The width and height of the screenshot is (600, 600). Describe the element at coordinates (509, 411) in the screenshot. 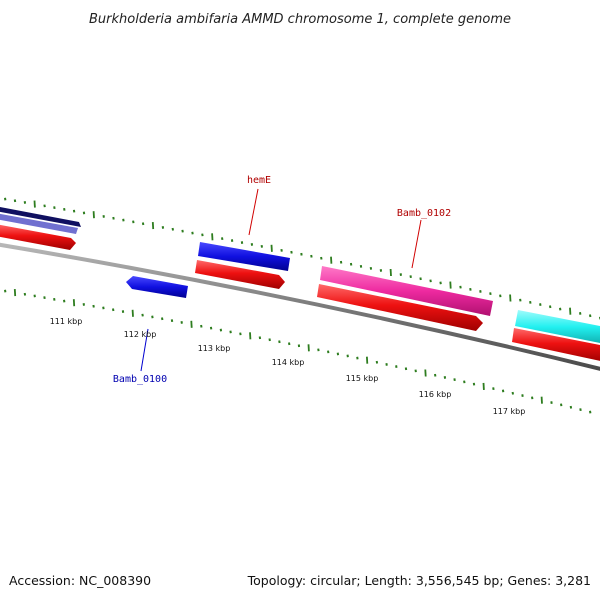

I see `tick-label-117: 117 kbp` at that location.